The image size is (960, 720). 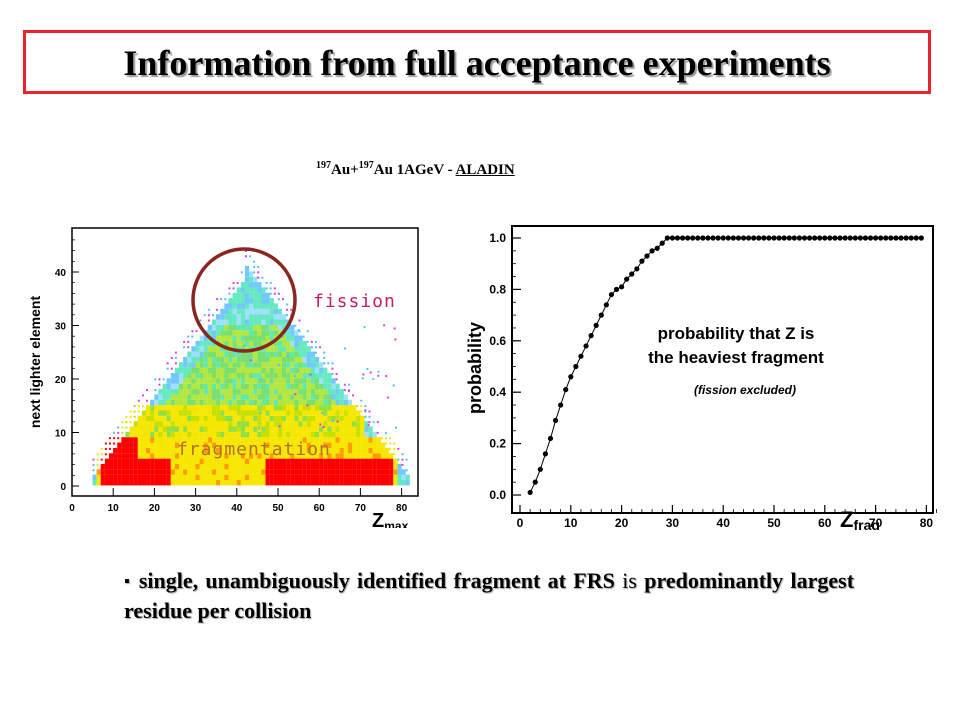 What do you see at coordinates (736, 357) in the screenshot?
I see `annotation-line-2: the heaviest fragment` at bounding box center [736, 357].